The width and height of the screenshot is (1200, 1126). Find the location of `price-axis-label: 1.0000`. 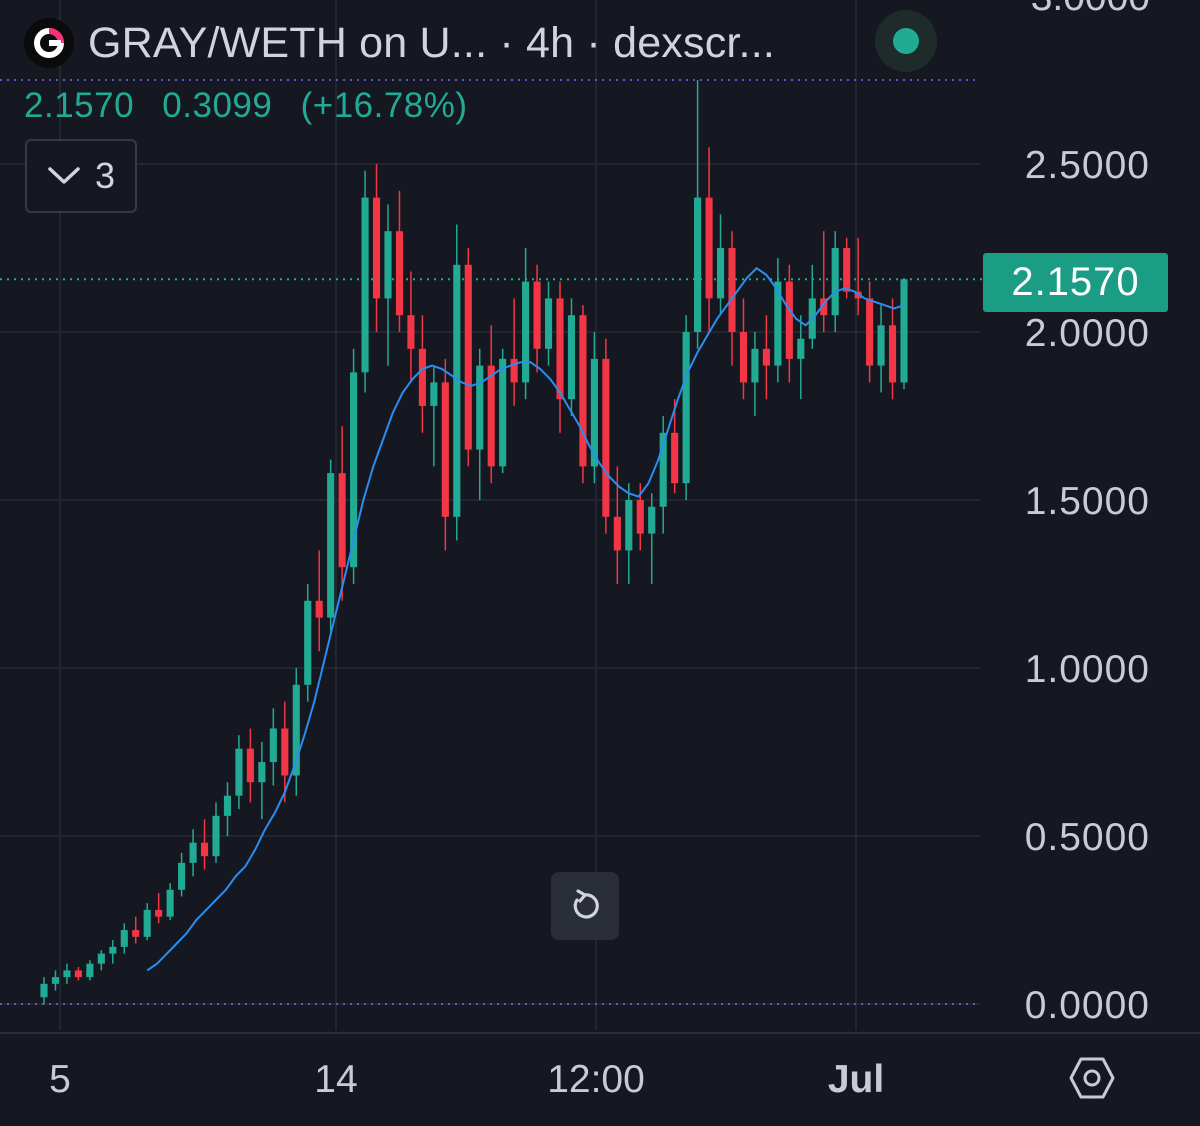

price-axis-label: 1.0000 is located at coordinates (1087, 669).